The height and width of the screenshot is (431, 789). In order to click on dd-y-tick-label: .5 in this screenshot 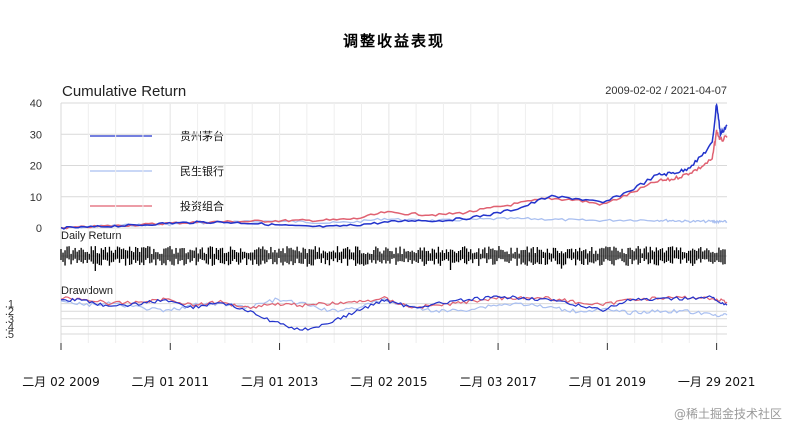, I will do `click(9, 335)`.